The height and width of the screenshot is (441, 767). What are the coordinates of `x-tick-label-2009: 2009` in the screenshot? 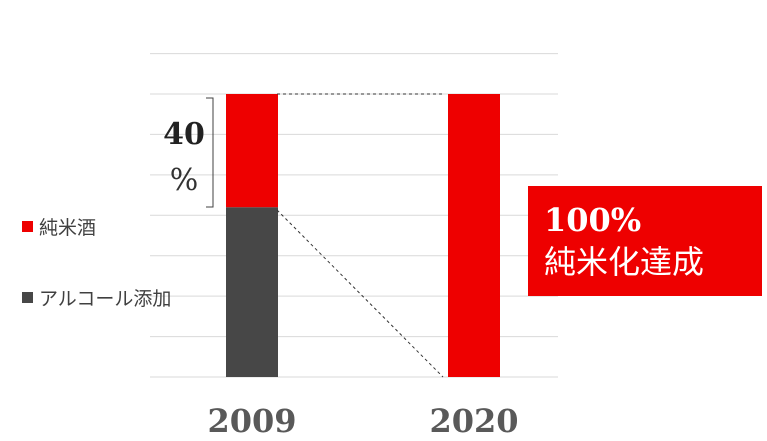 It's located at (251, 421).